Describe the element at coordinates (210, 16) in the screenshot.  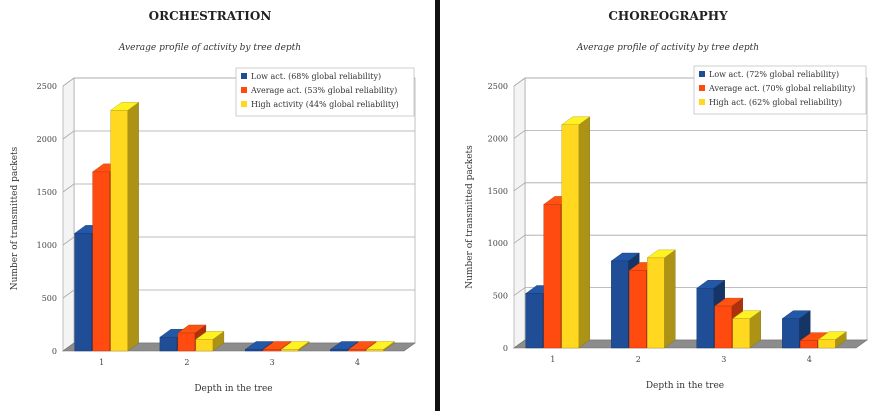
I see `chart-title: ORCHESTRATION` at that location.